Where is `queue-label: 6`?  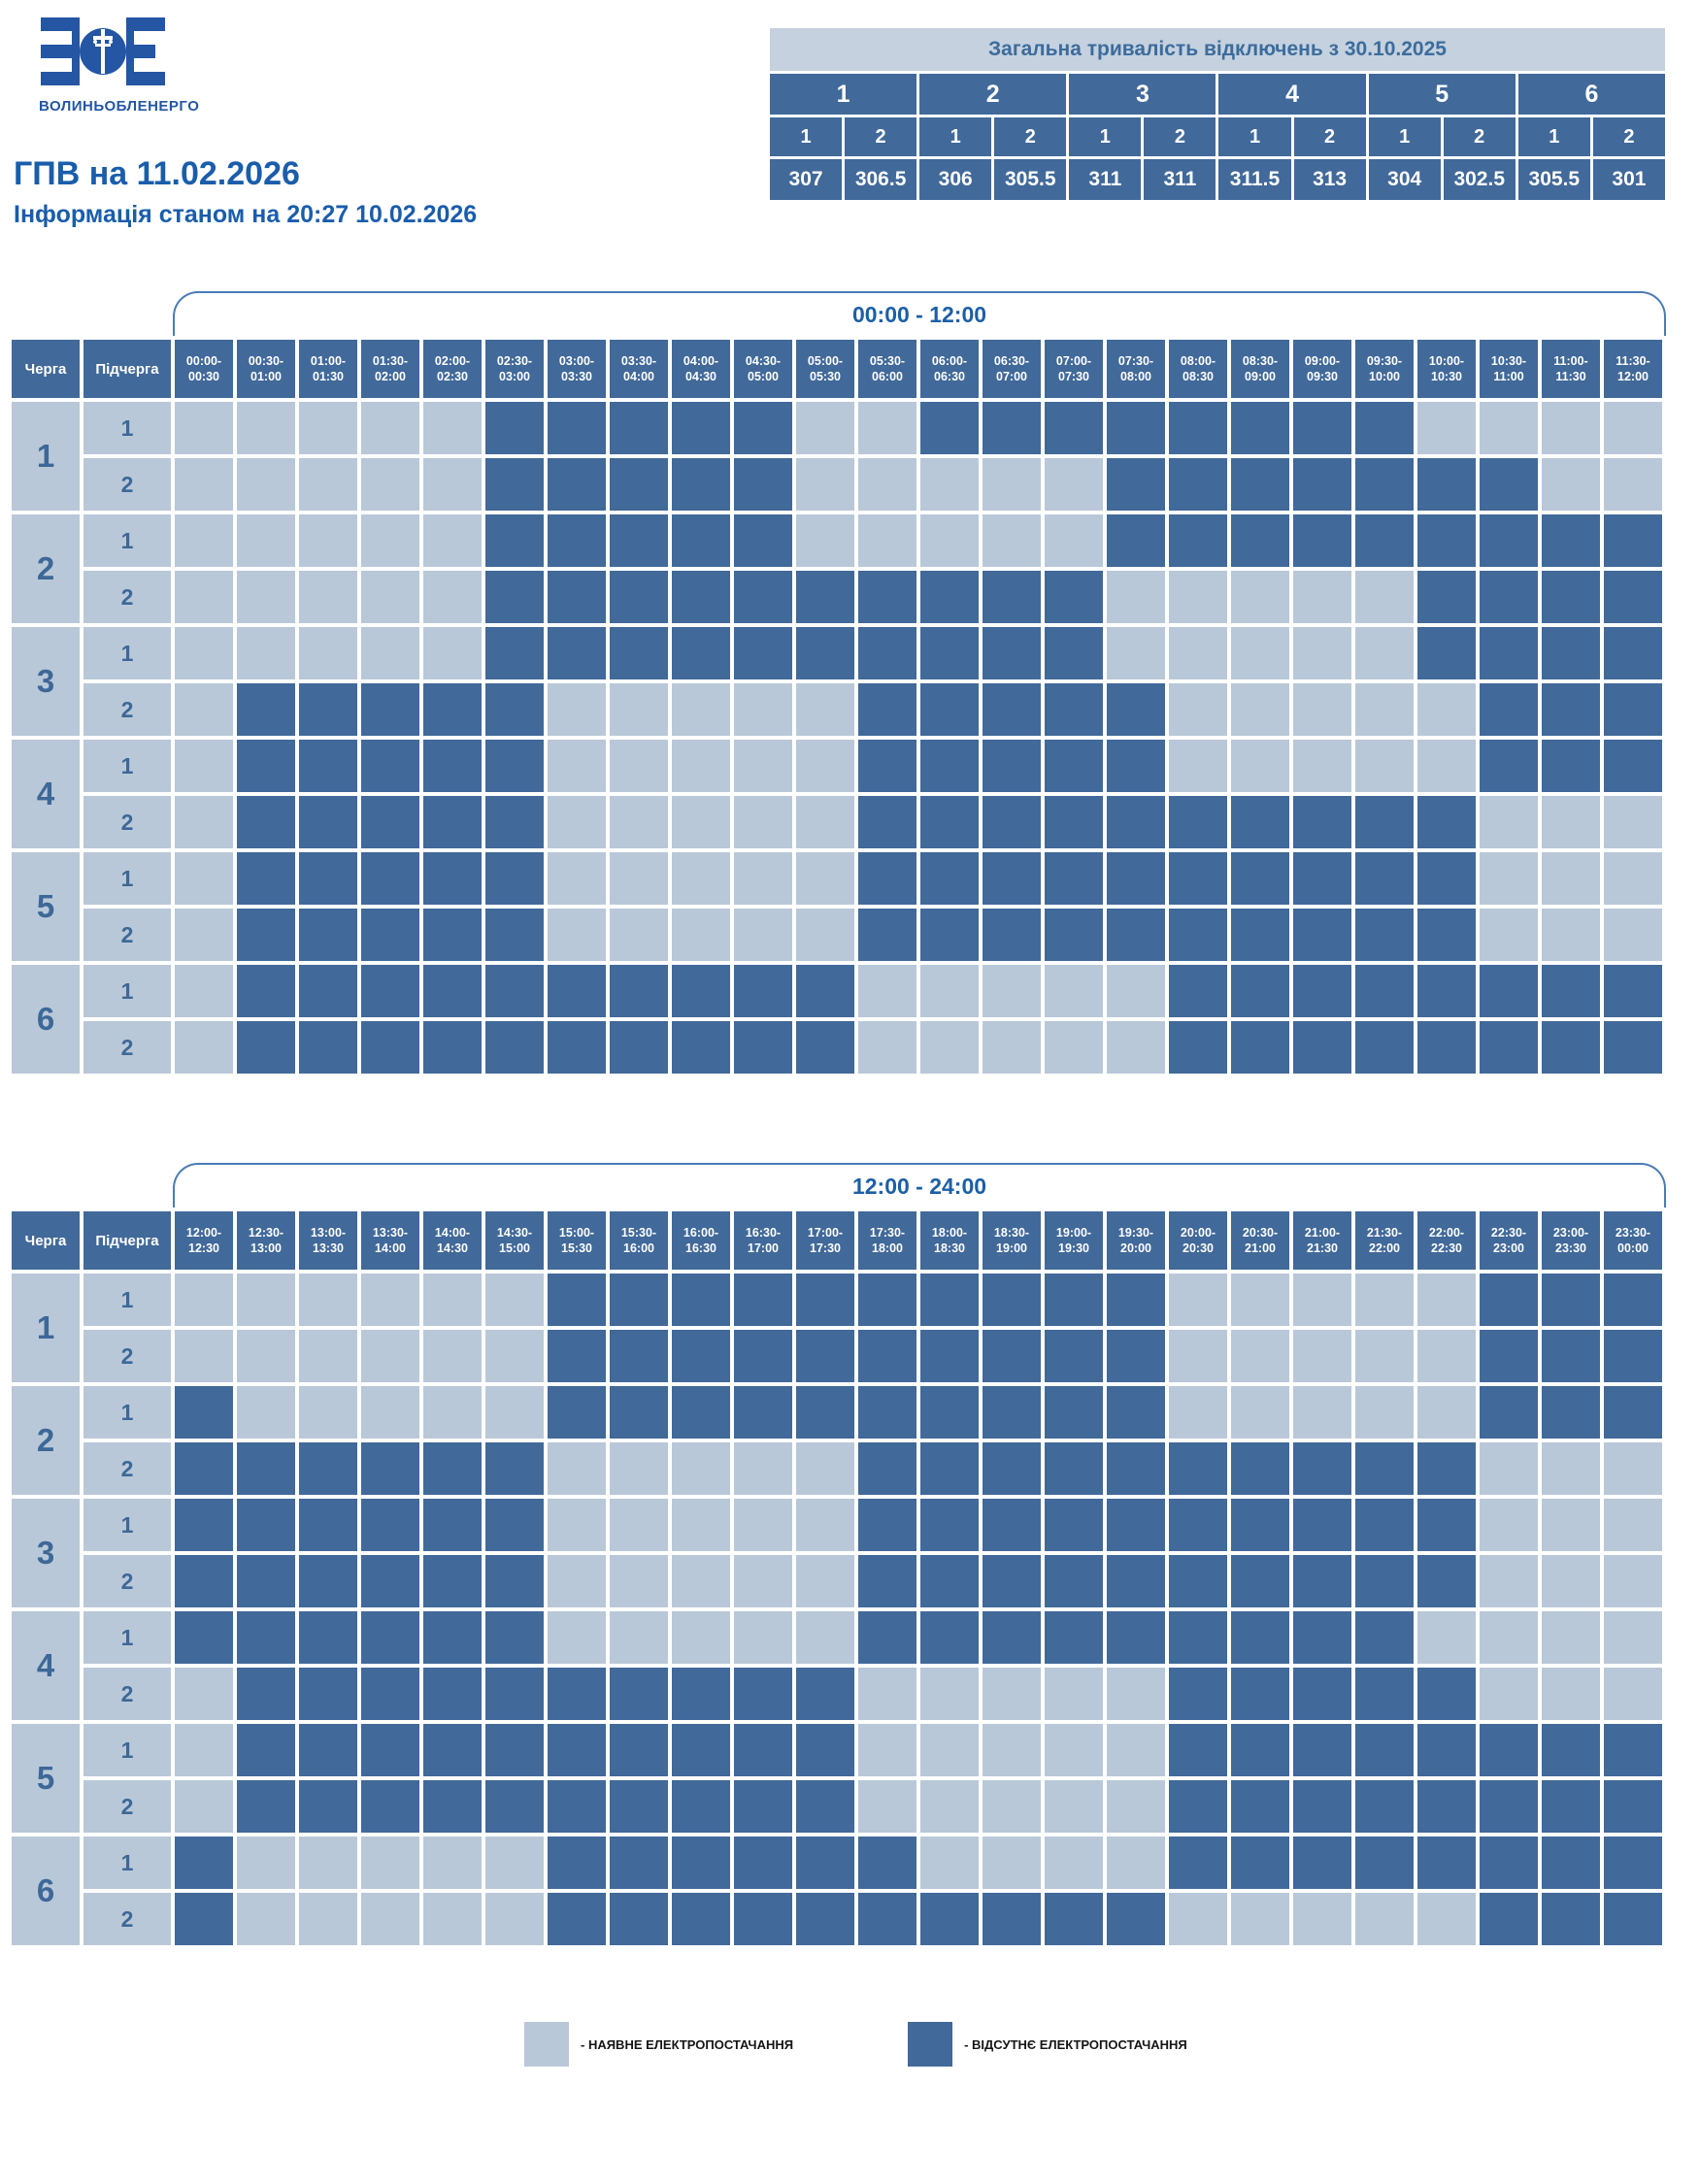
queue-label: 6 is located at coordinates (46, 1891).